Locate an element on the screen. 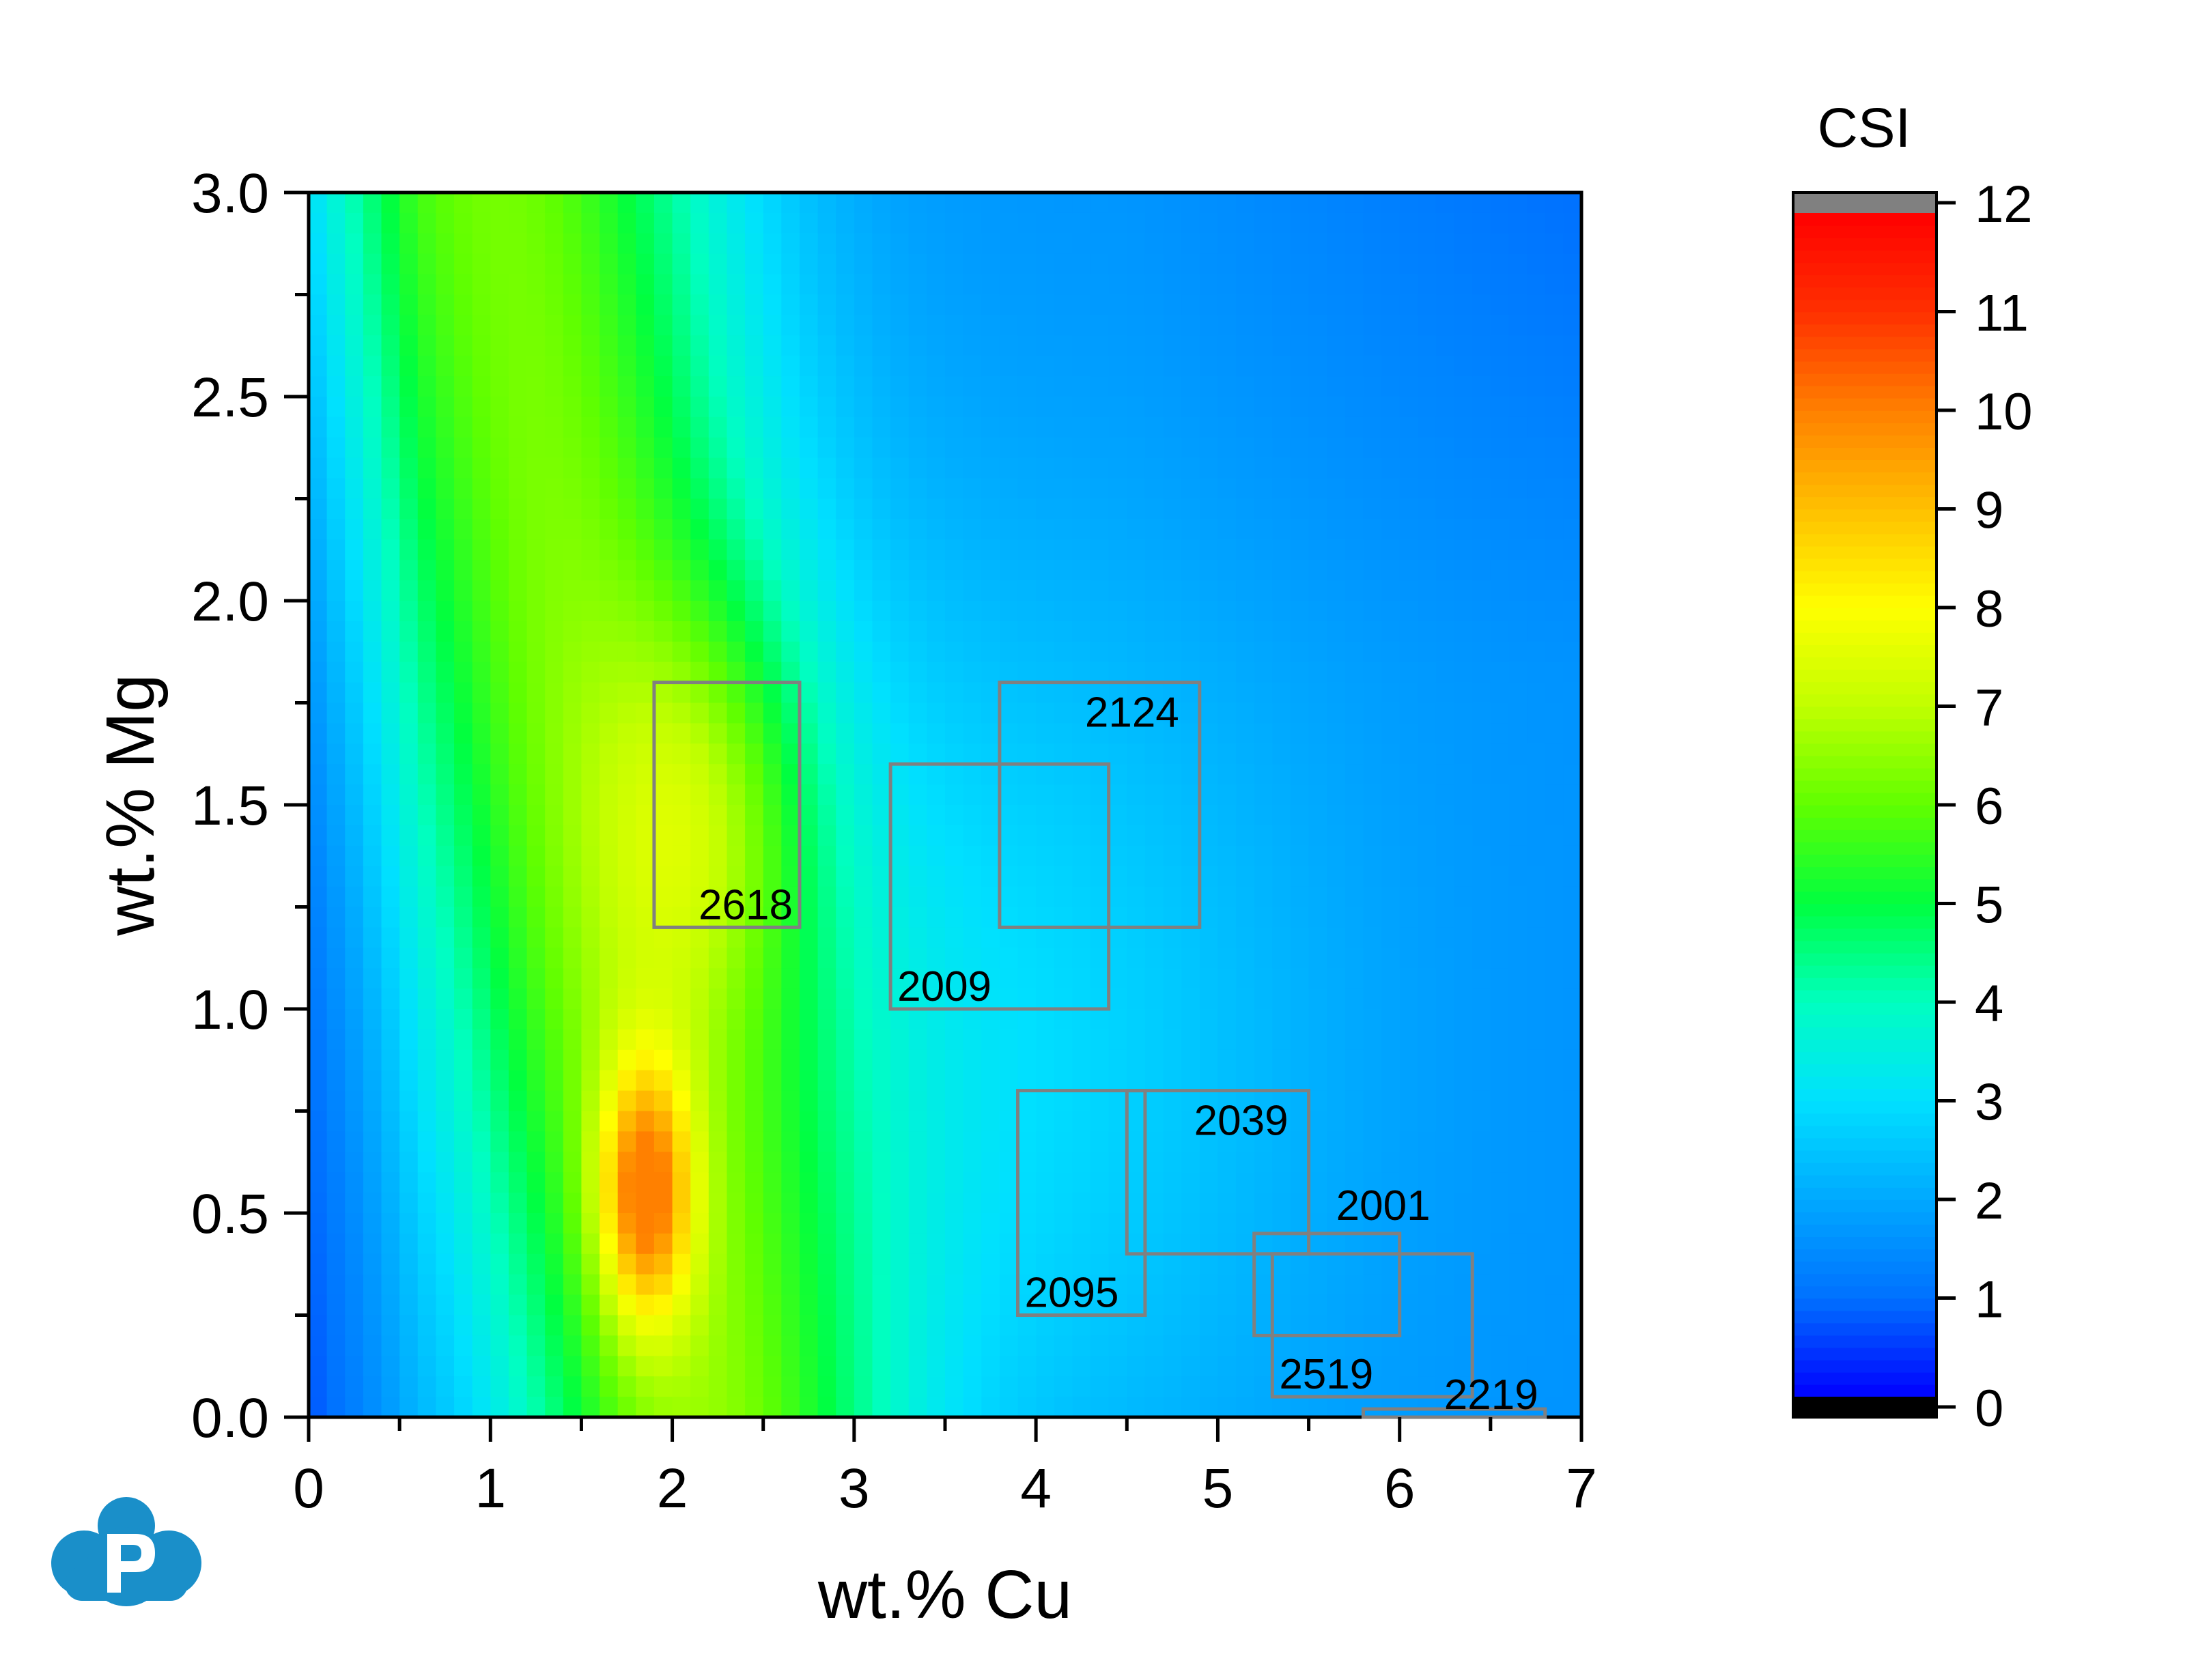 Image resolution: width=2196 pixels, height=1680 pixels. colorbar-tick-label: 0 is located at coordinates (1989, 1409).